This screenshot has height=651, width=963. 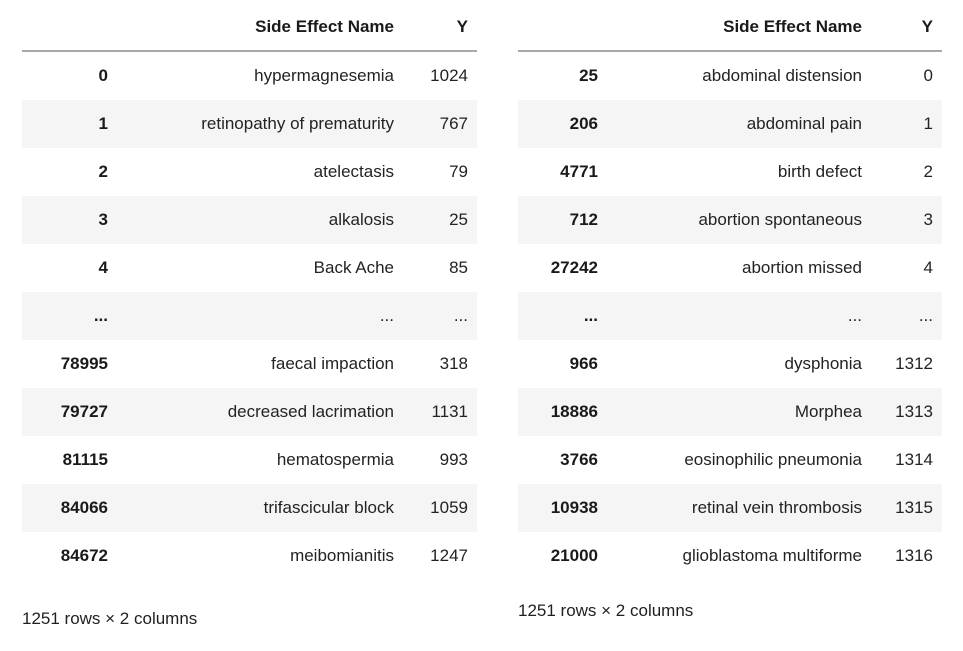 I want to click on side-effect-name-cell: abdominal distension, so click(x=782, y=75).